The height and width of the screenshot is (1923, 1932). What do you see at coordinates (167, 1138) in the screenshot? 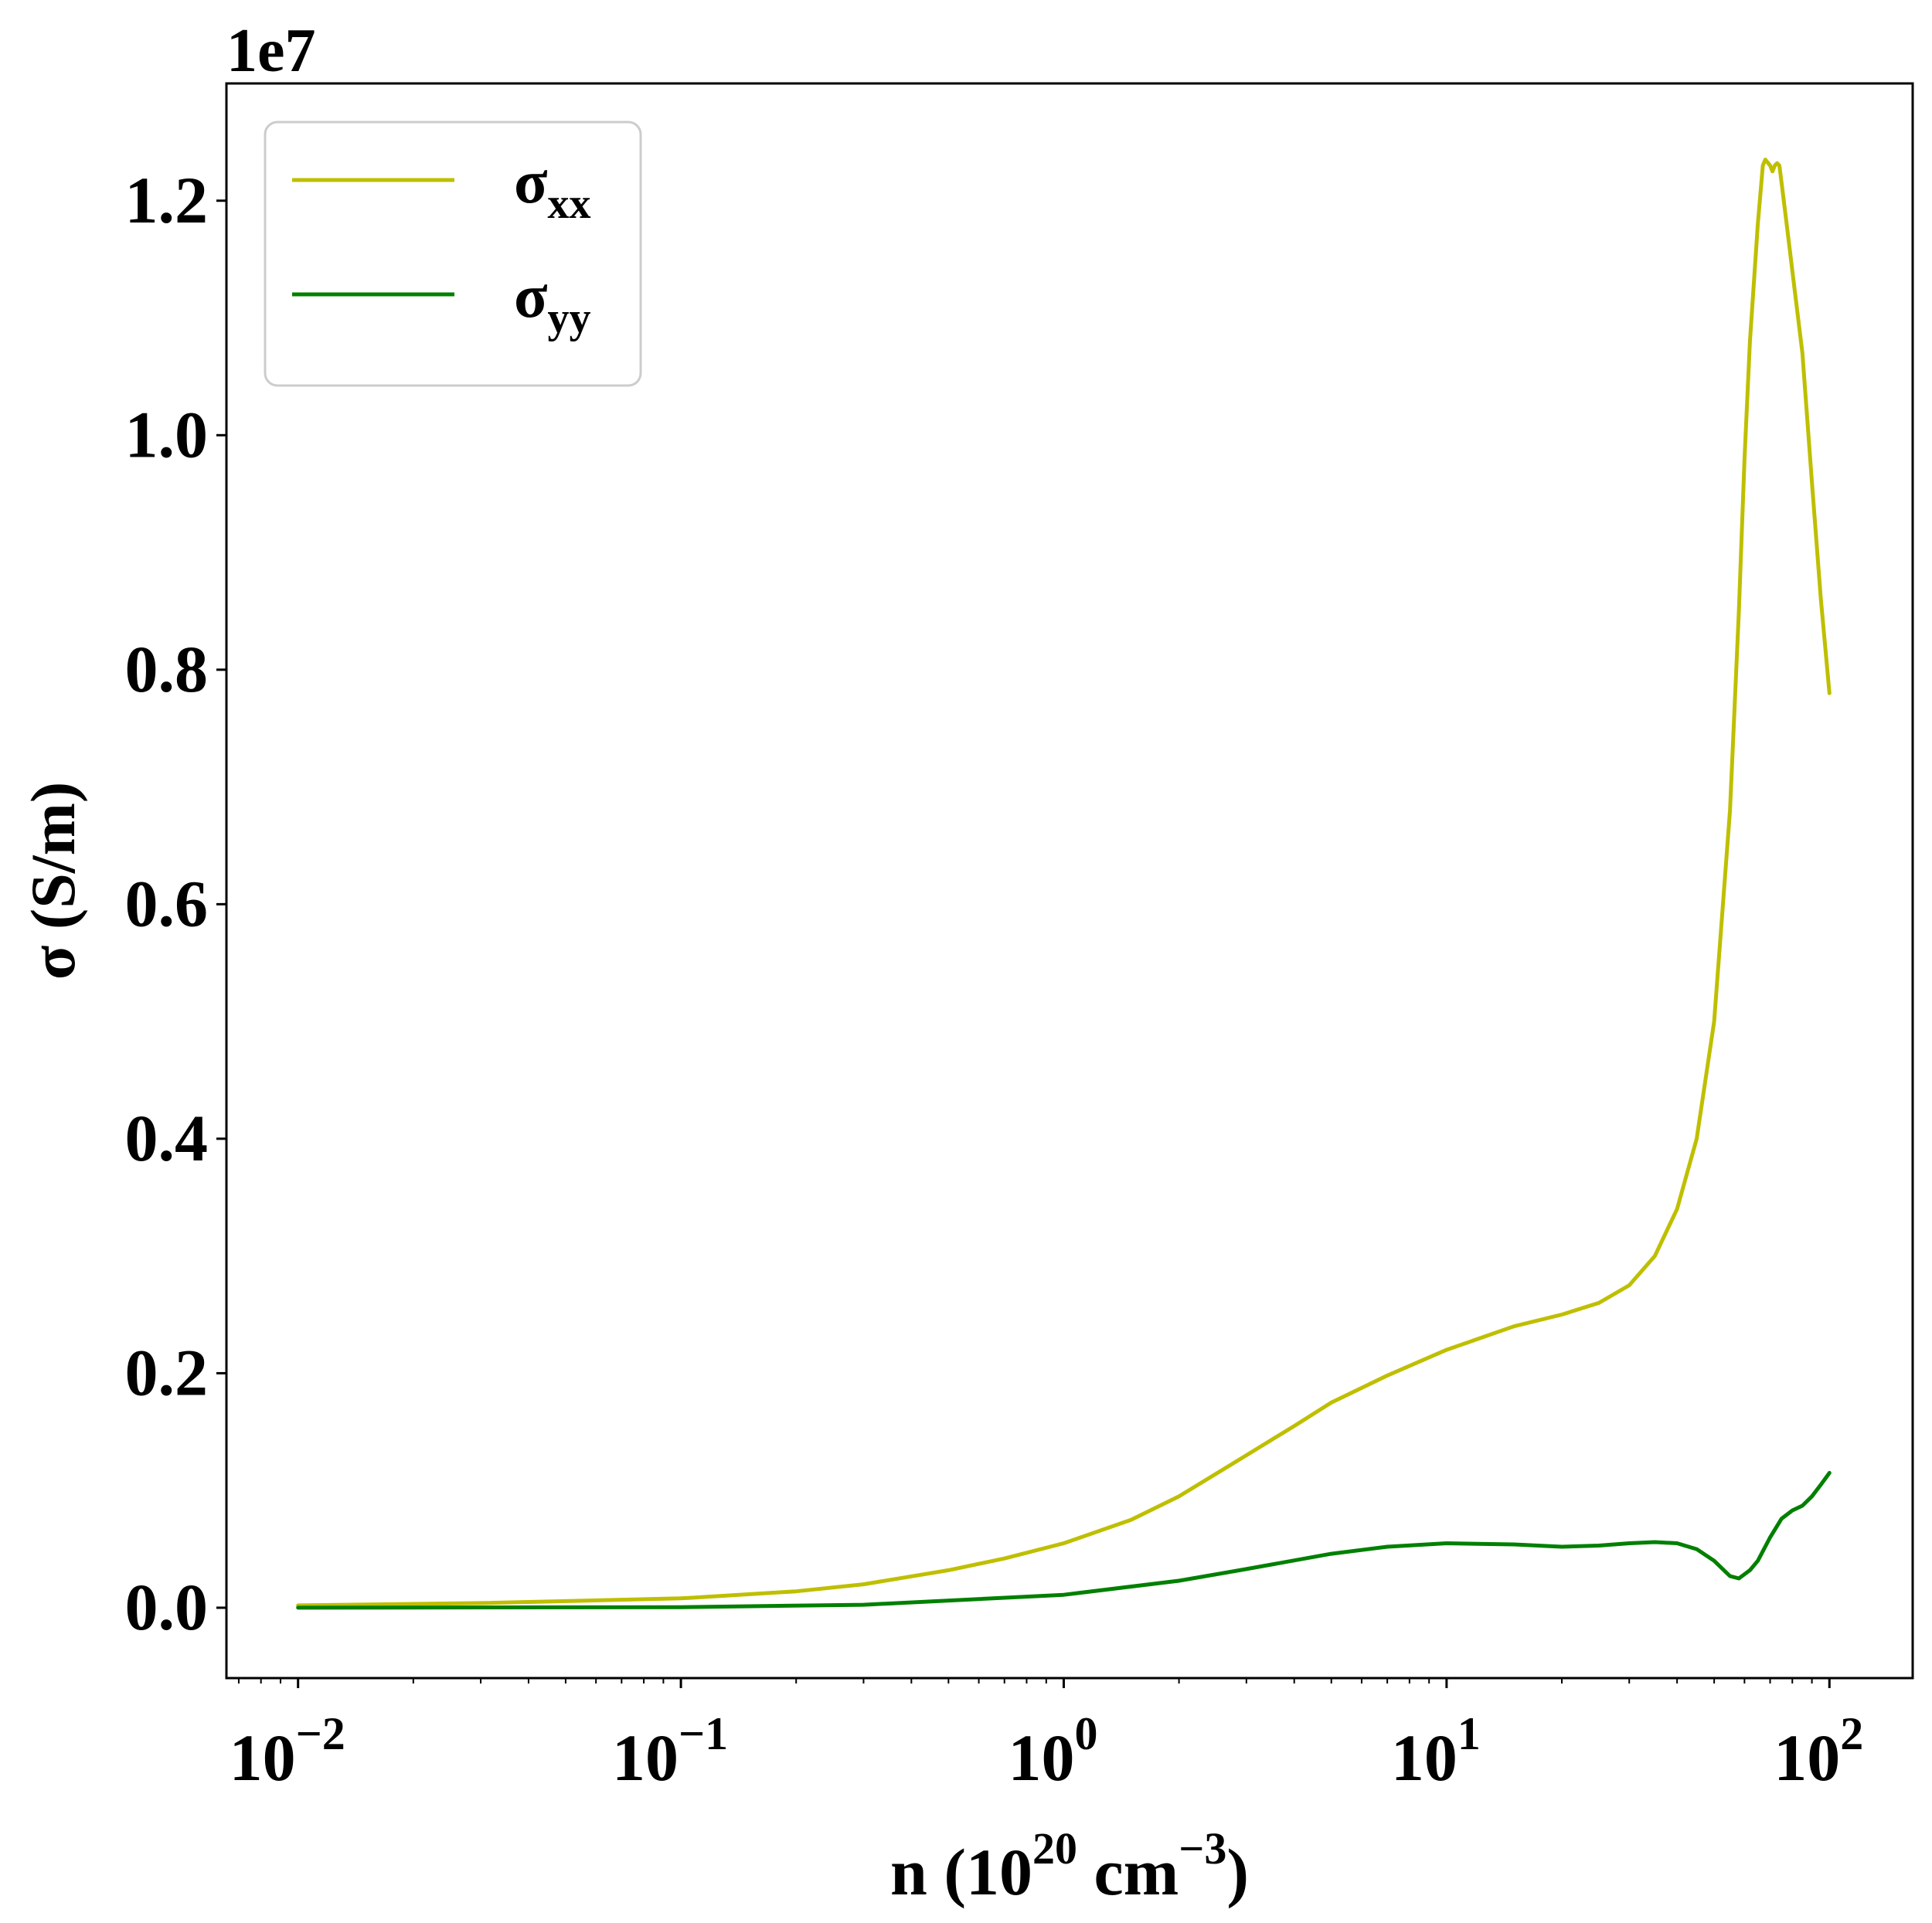
I see `y-tick-label-2: 0.4` at bounding box center [167, 1138].